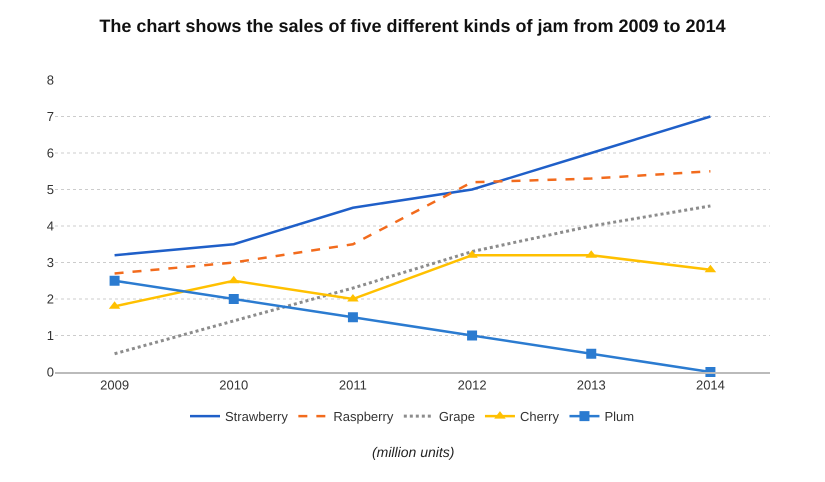 The height and width of the screenshot is (482, 825). Describe the element at coordinates (50, 299) in the screenshot. I see `y-tick-label: 2` at that location.